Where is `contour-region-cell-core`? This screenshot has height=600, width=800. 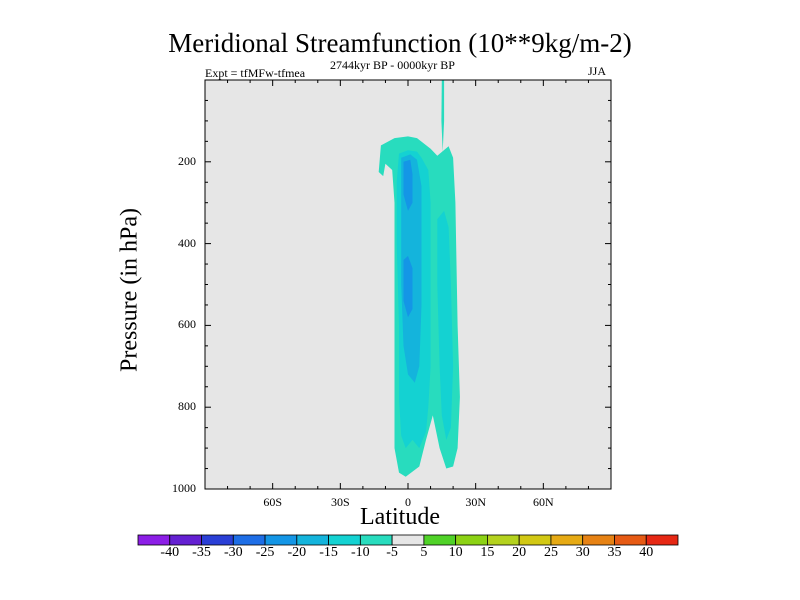 contour-region-cell-core is located at coordinates (408, 185).